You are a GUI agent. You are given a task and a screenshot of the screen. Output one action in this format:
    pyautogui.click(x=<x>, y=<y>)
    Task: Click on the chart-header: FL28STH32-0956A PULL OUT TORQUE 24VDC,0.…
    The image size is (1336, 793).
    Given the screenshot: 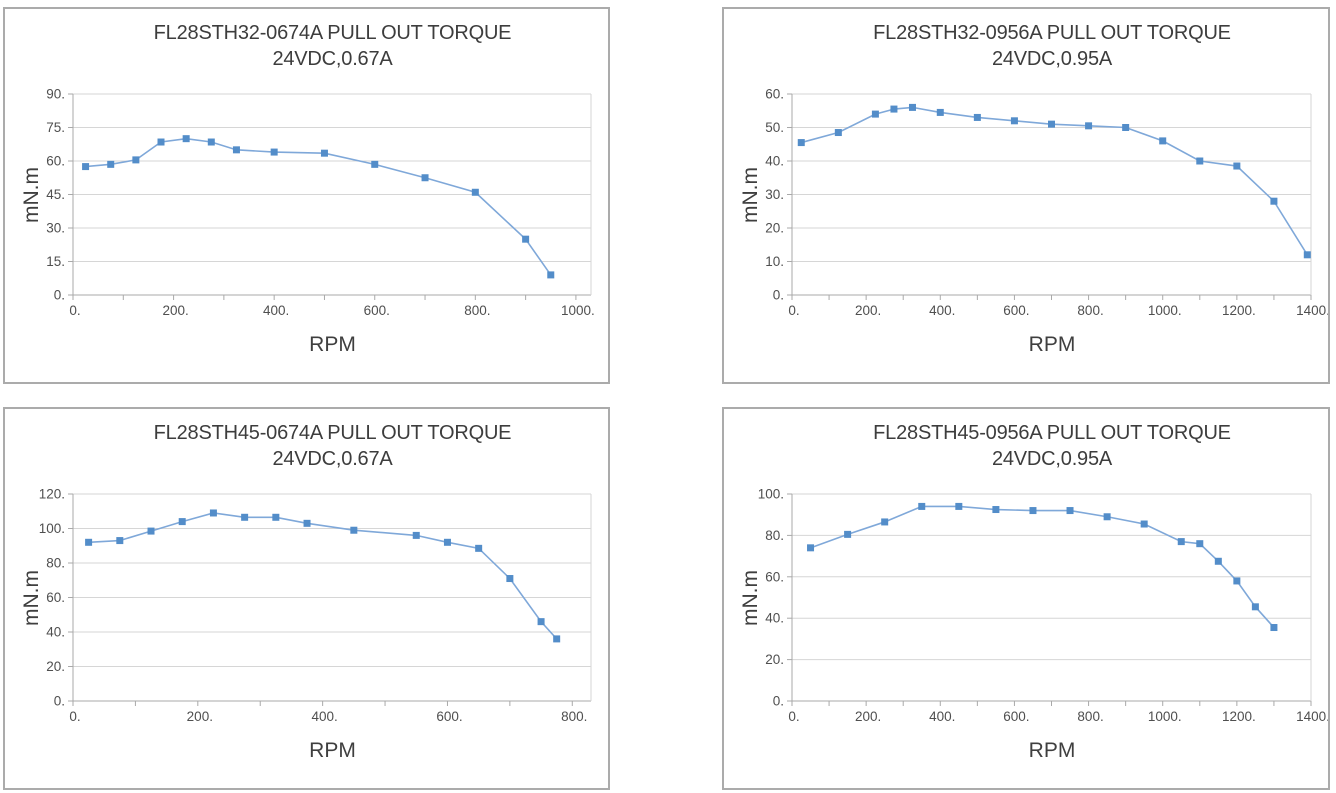 What is the action you would take?
    pyautogui.click(x=1052, y=46)
    